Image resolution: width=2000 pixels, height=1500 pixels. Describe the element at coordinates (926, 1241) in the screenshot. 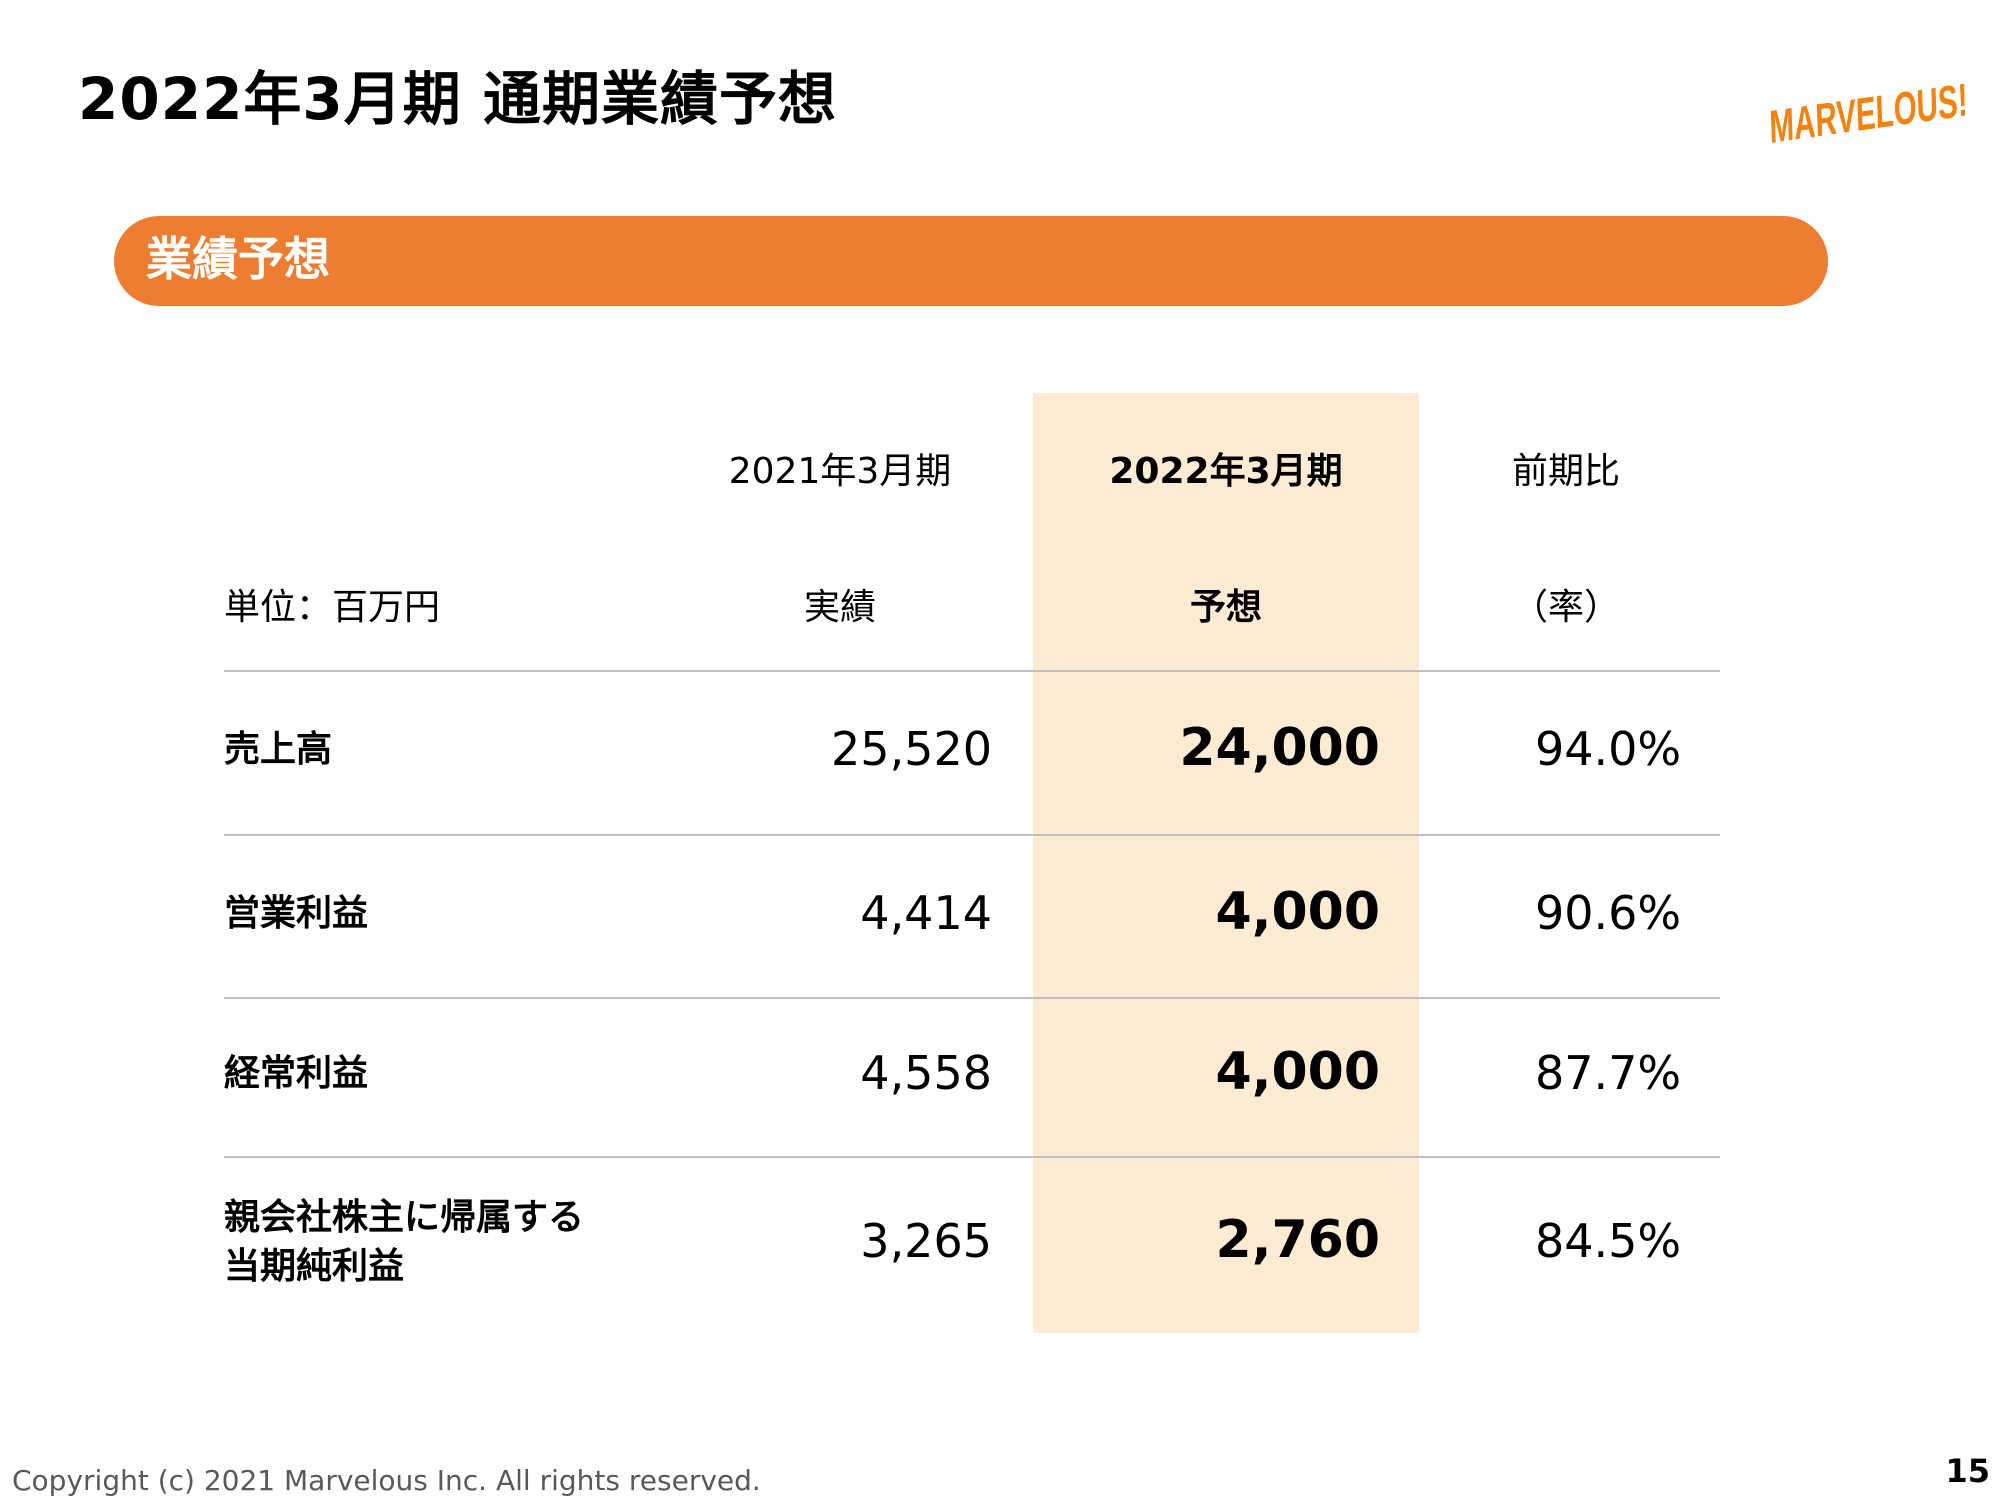

I see `actual-2021-value: 3,265` at that location.